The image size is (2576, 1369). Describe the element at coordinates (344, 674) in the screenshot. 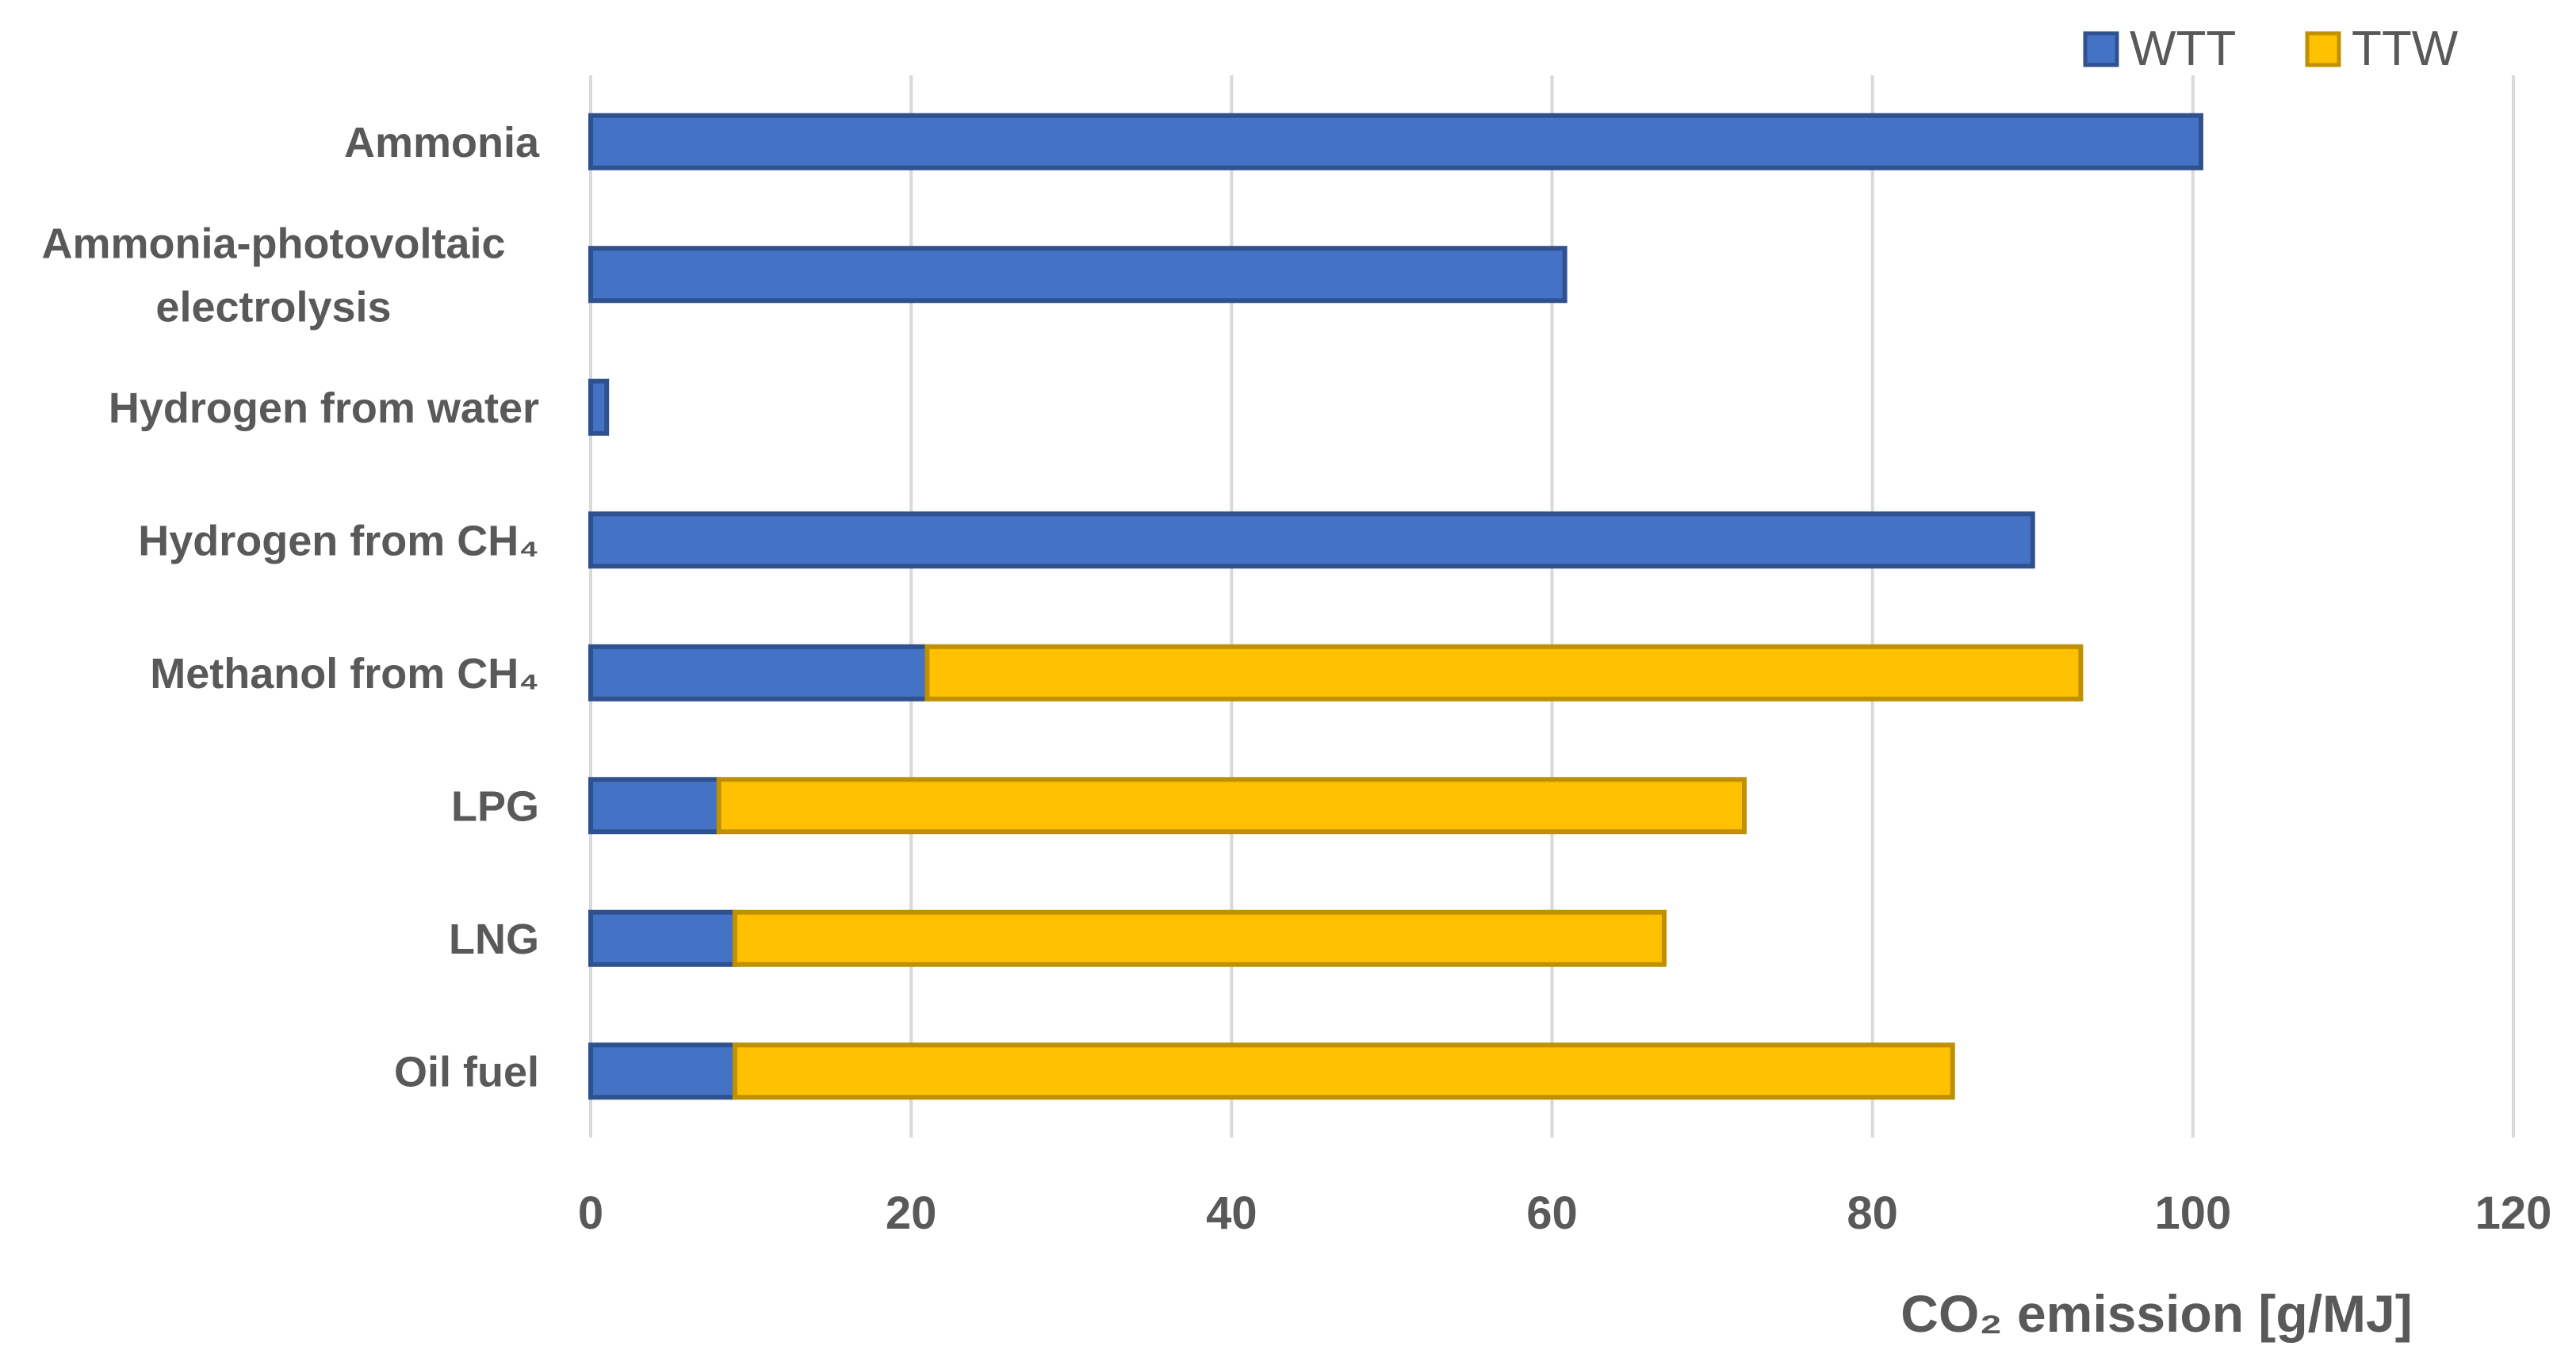

I see `category-label: Methanol from CH₄` at that location.